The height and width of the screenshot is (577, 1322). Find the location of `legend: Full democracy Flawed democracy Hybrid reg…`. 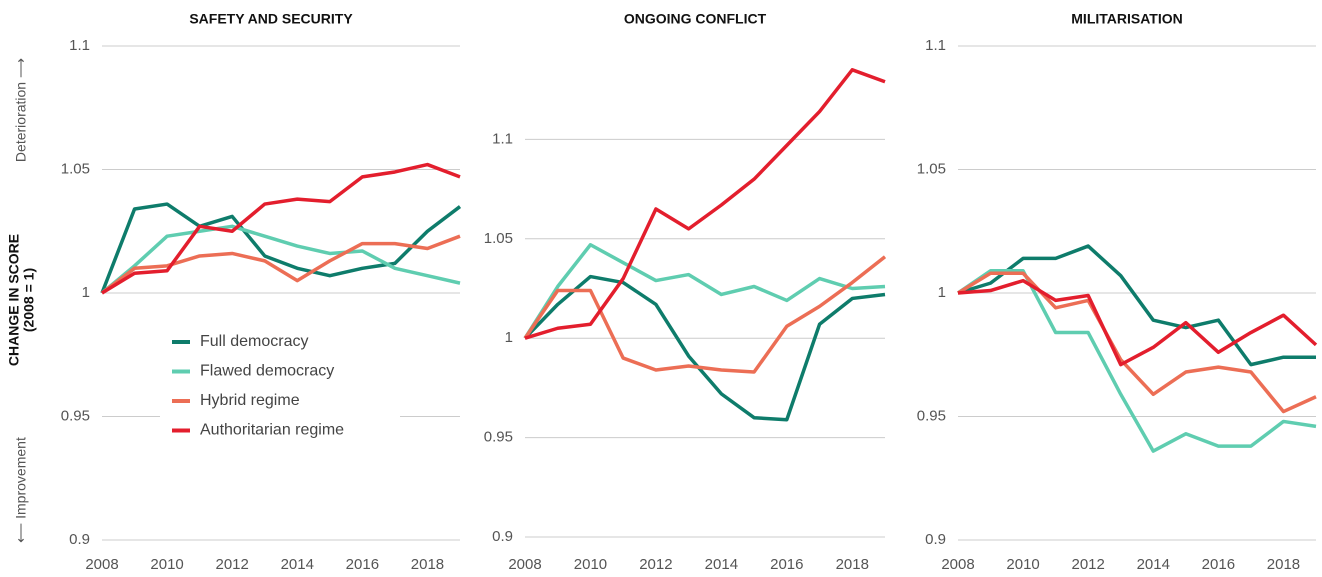

legend: Full democracy Flawed democracy Hybrid reg… is located at coordinates (280, 386).